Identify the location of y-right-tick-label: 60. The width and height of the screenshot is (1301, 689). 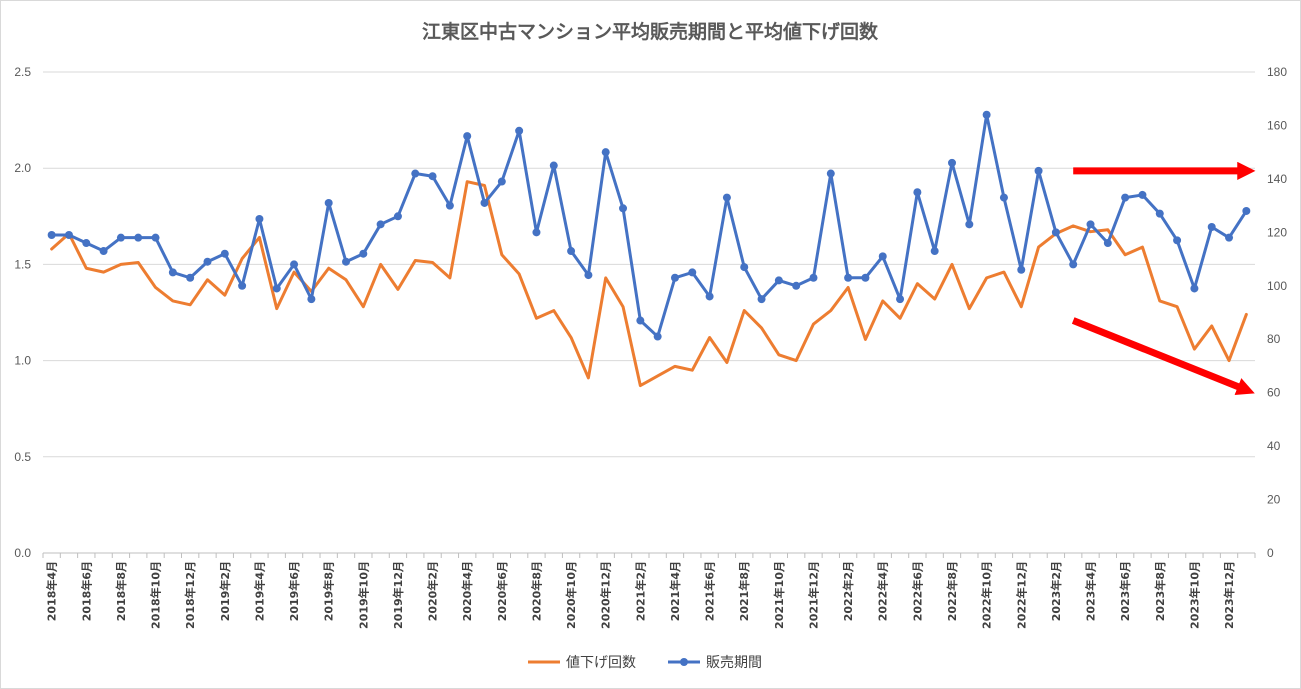
(1274, 393).